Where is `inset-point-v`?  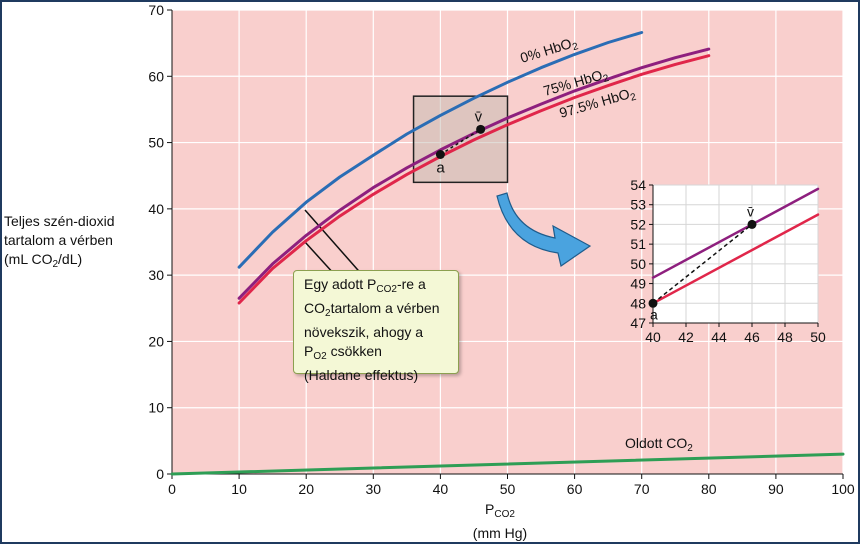
inset-point-v is located at coordinates (752, 224).